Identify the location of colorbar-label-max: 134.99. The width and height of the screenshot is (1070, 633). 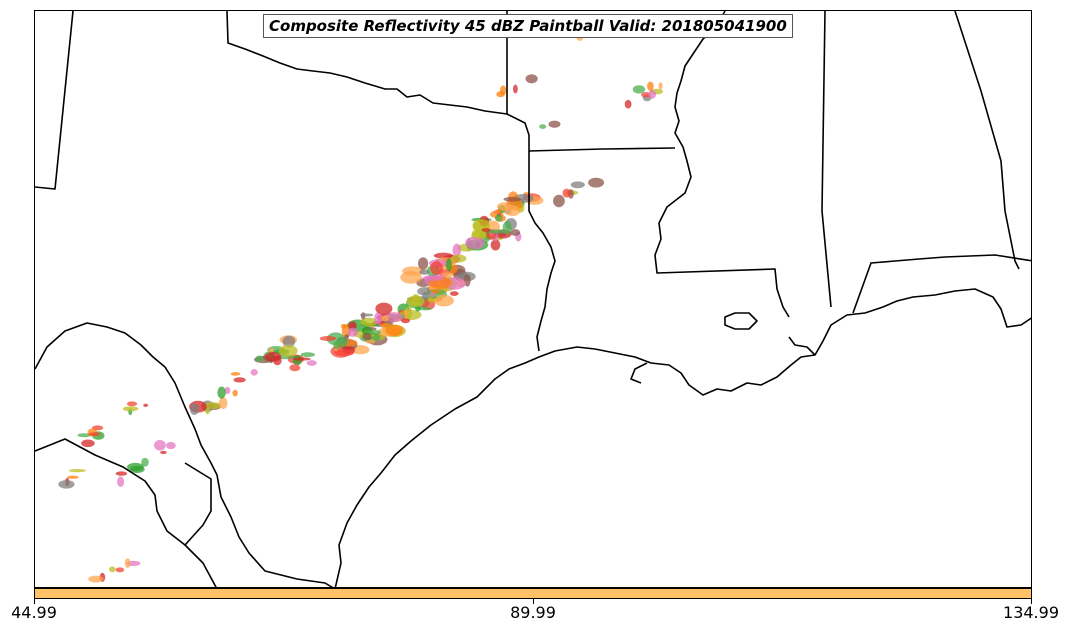
(1031, 612).